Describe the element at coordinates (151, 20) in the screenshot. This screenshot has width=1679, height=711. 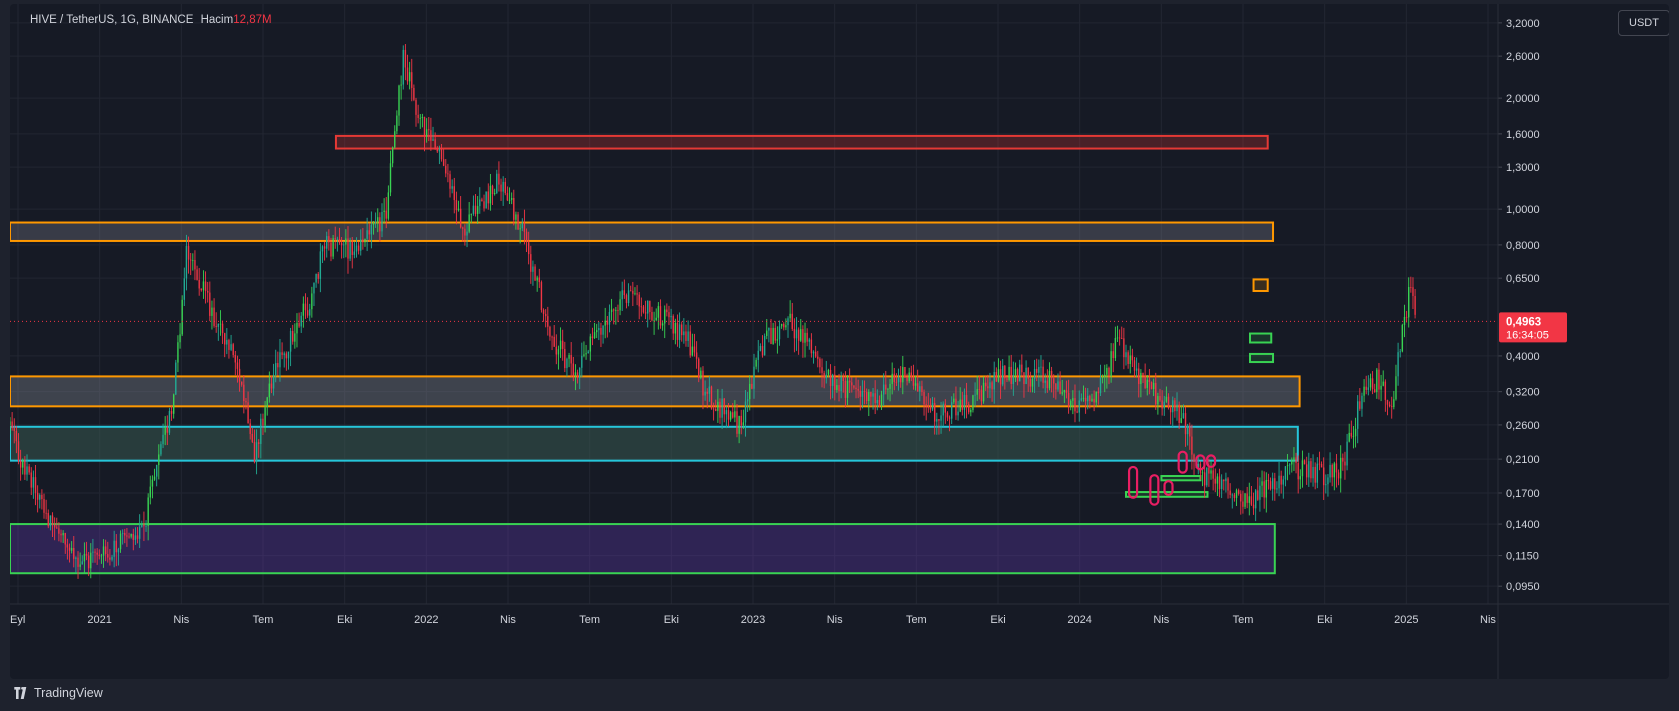
I see `symbol-header: HIVE / TetherUS, 1G, BINANCE Hacim12,87M` at that location.